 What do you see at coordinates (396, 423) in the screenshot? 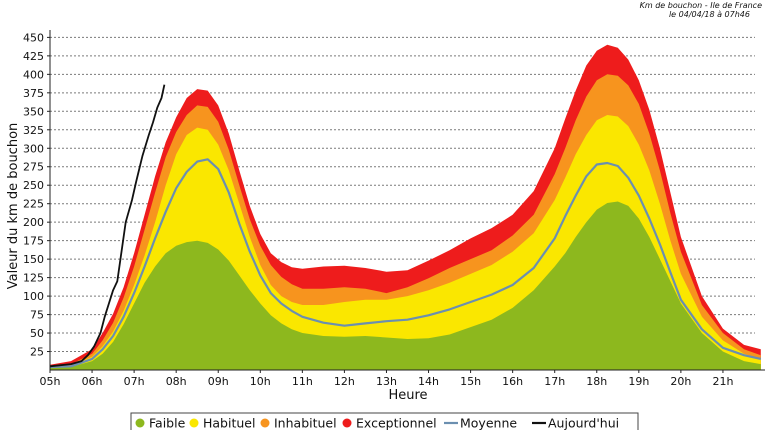
I see `legend-label: Exceptionnel` at bounding box center [396, 423].